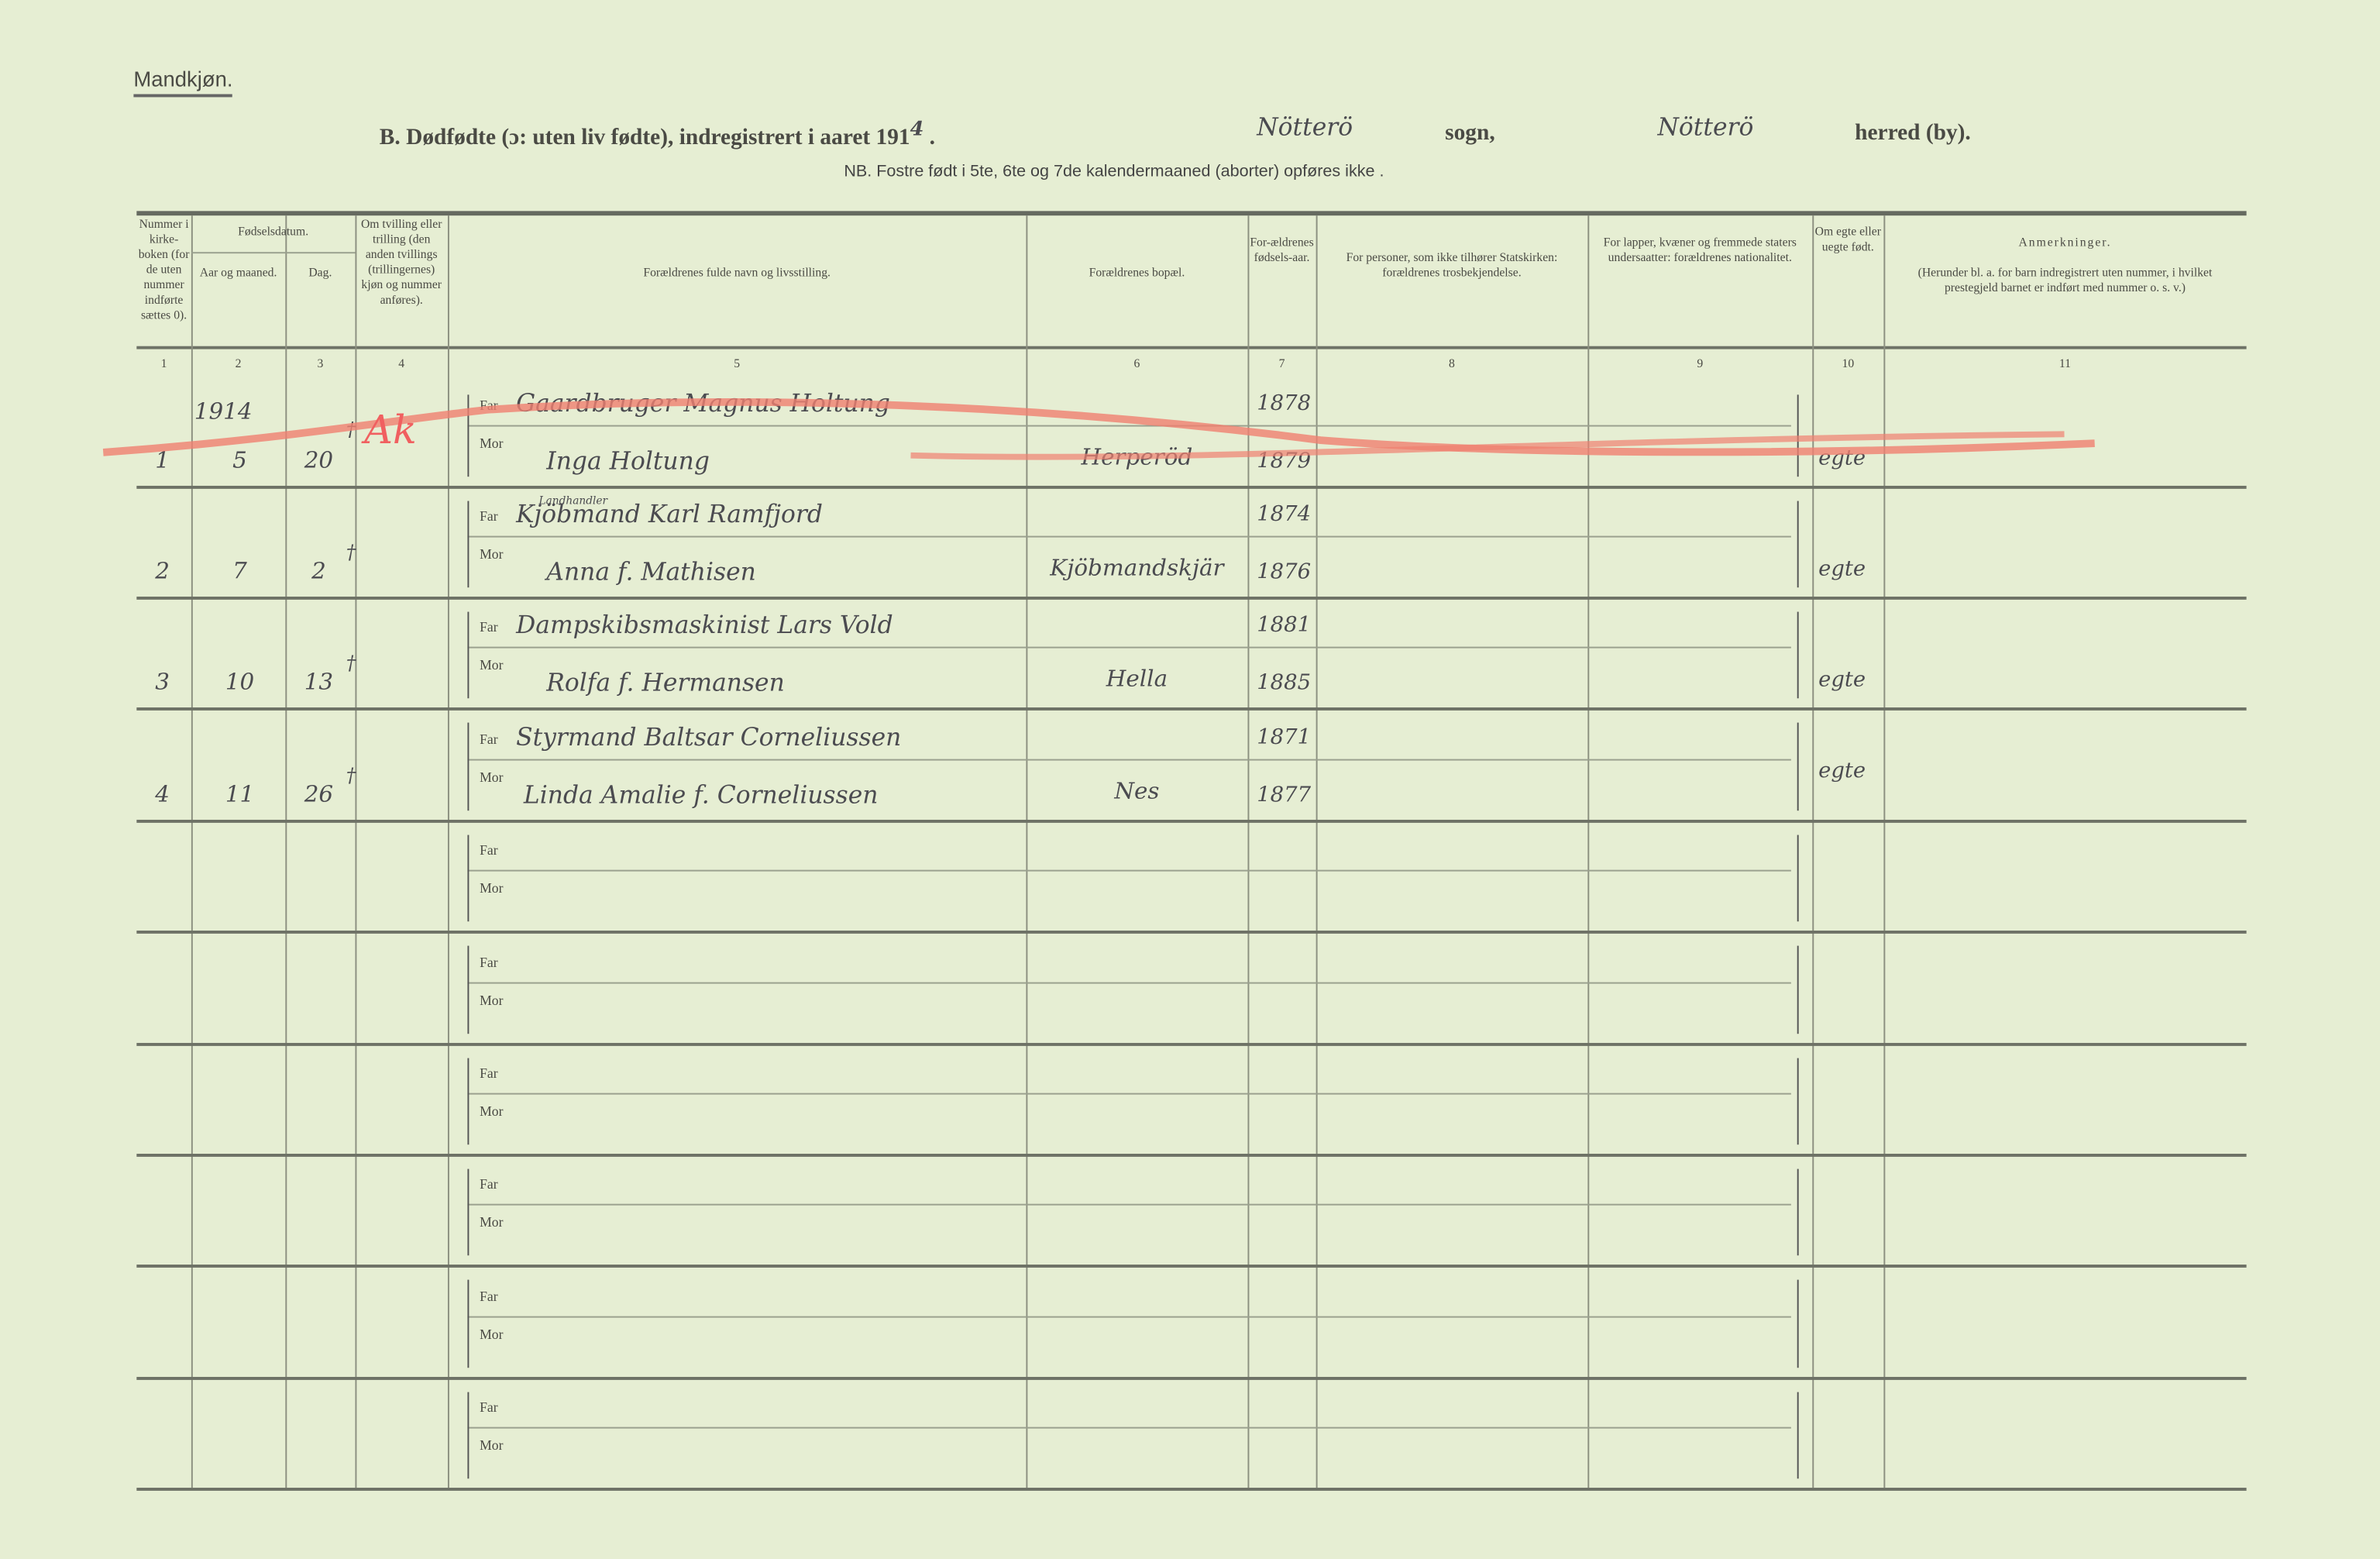 The image size is (2380, 1559). Describe the element at coordinates (238, 273) in the screenshot. I see `column-header-2: Aar og maaned.` at that location.